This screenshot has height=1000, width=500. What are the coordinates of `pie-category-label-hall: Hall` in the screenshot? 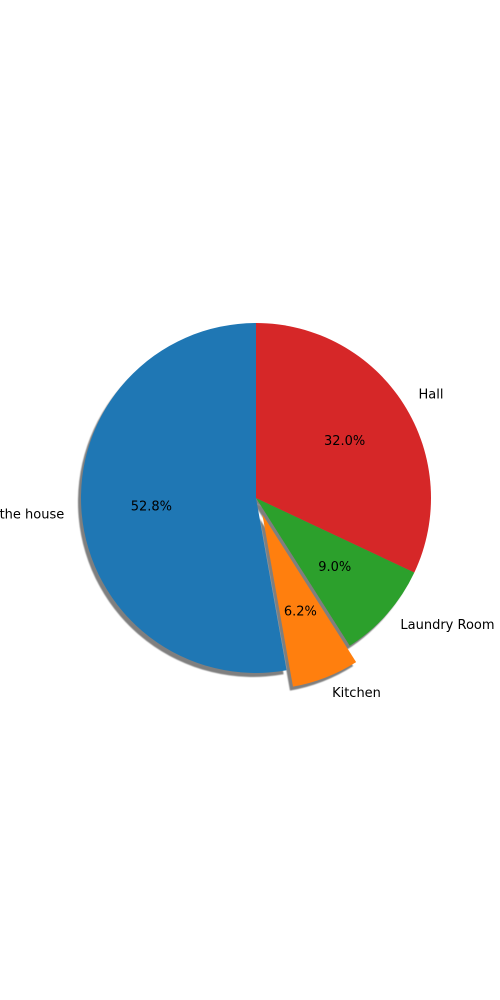 It's located at (431, 394).